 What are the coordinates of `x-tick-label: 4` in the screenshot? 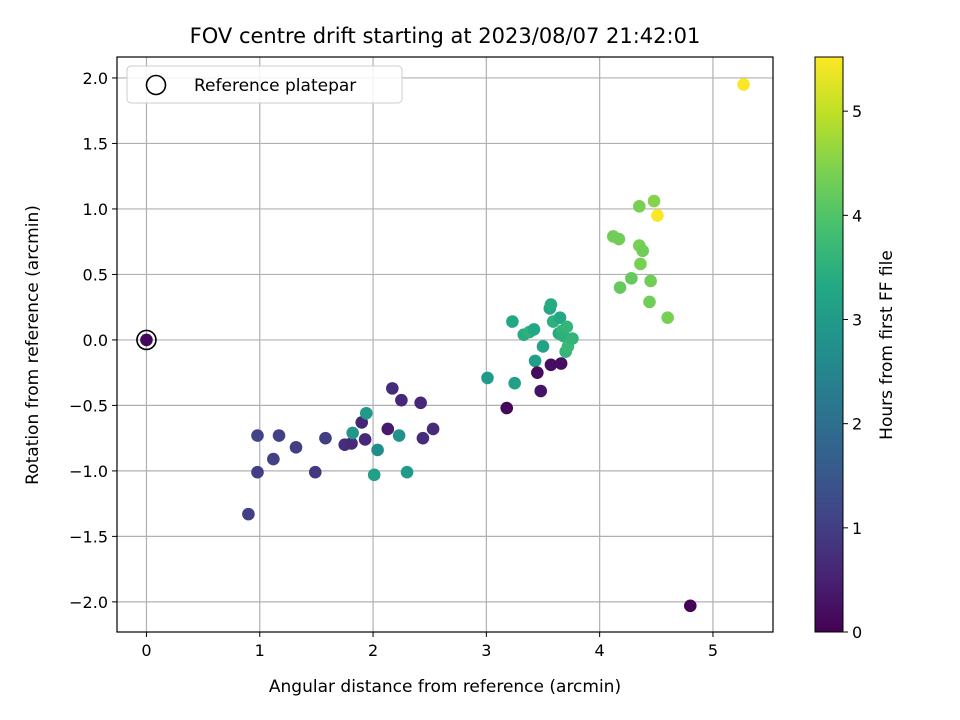 It's located at (600, 650).